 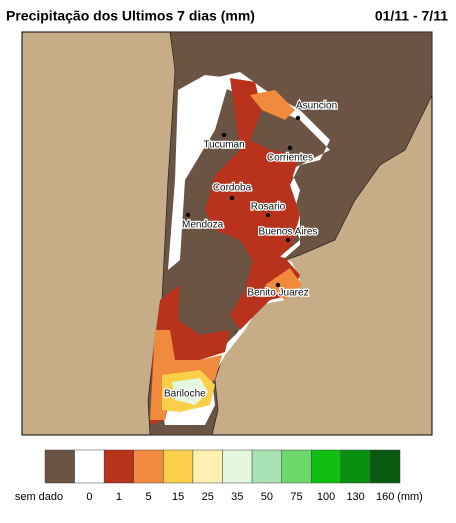 I want to click on legend-label: 5, so click(x=148, y=497).